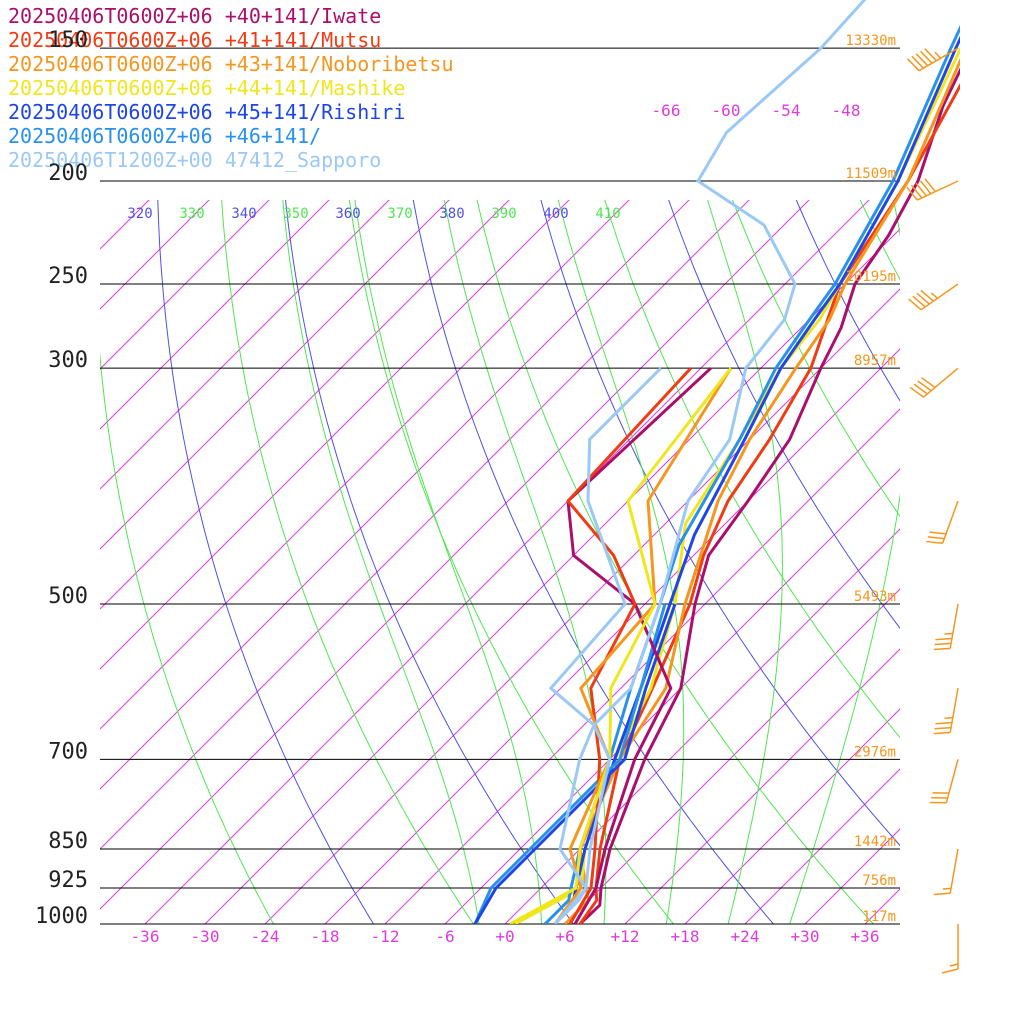 The height and width of the screenshot is (1024, 1024). What do you see at coordinates (61, 916) in the screenshot?
I see `pressure-label: 1000` at bounding box center [61, 916].